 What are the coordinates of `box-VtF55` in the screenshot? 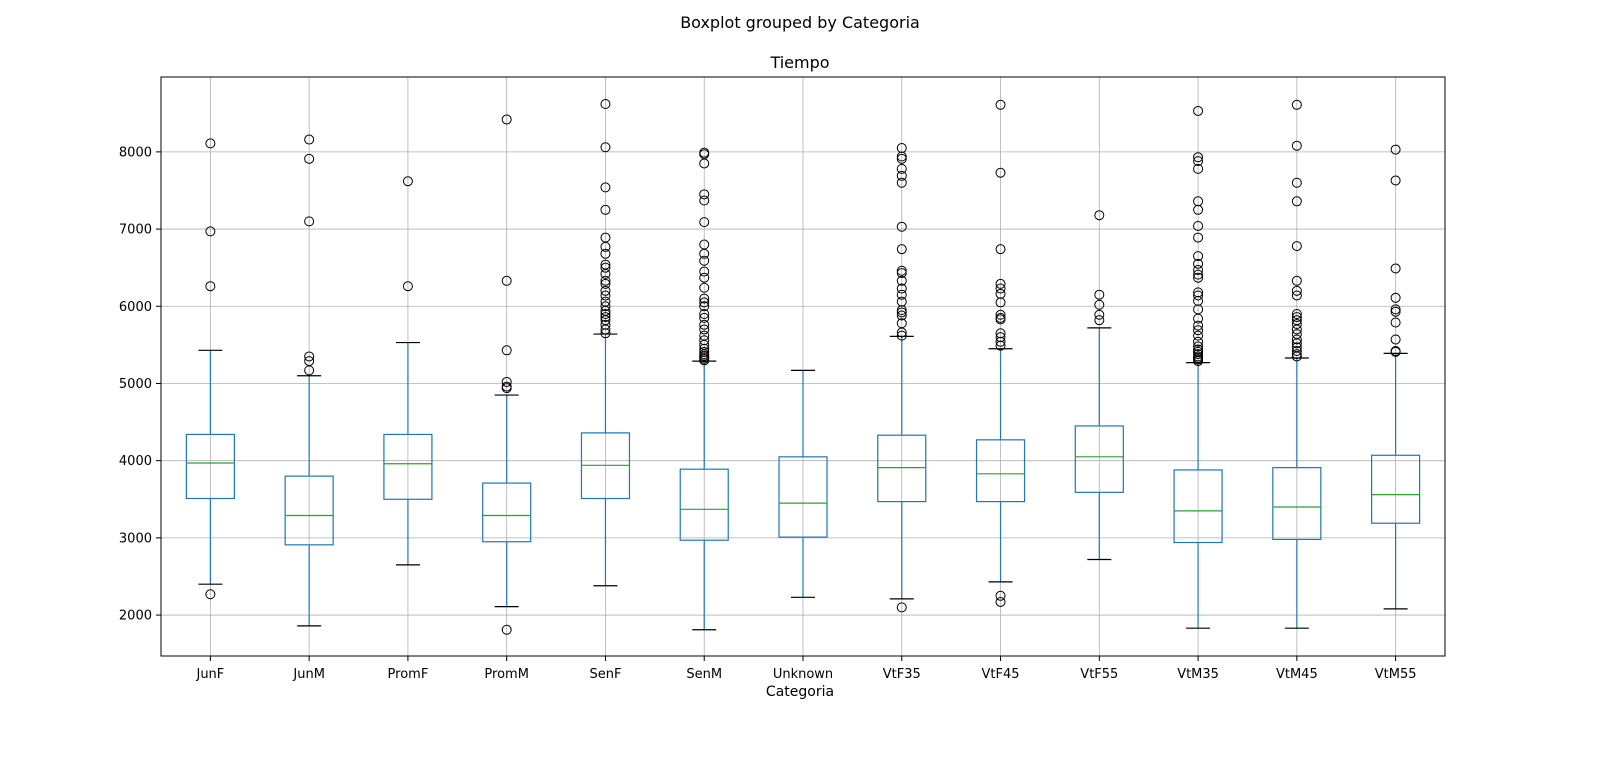 It's located at (1099, 385).